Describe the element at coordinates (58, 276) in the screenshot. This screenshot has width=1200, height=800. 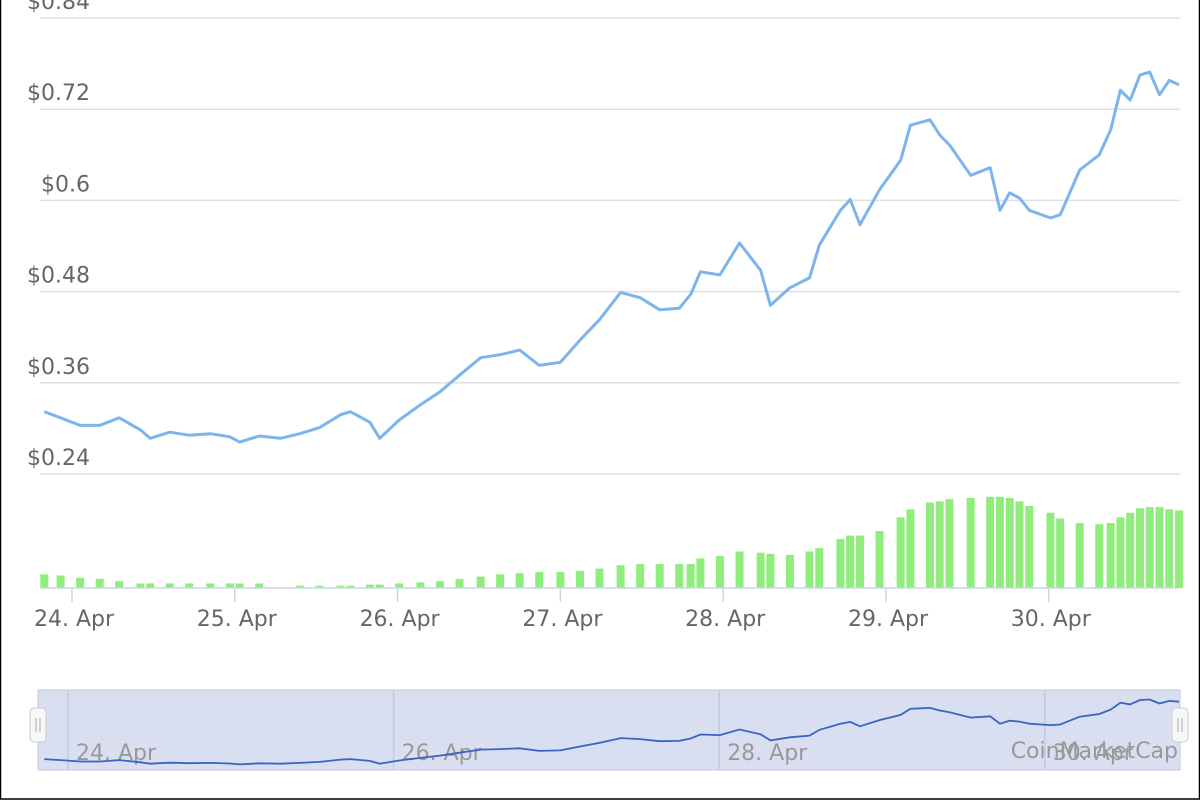
I see `y-tick-label: $0.48` at that location.